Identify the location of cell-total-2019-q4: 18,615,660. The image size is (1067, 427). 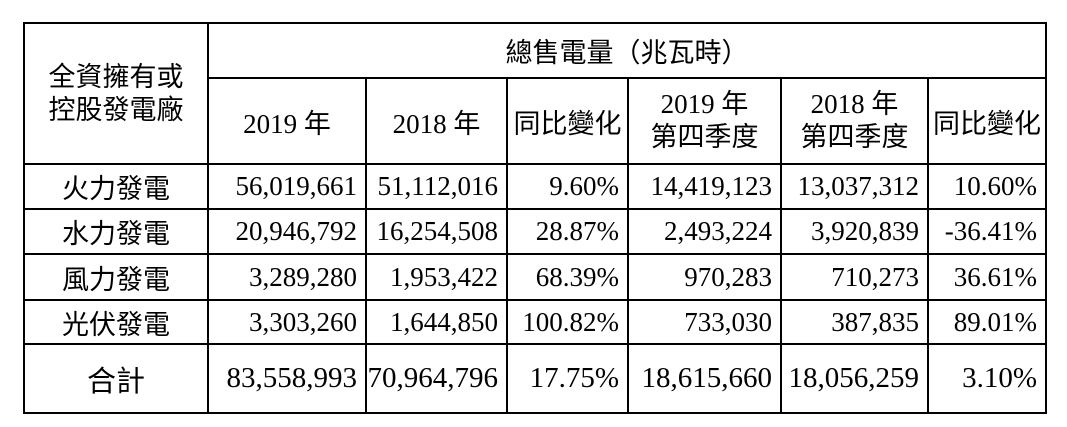
(704, 378).